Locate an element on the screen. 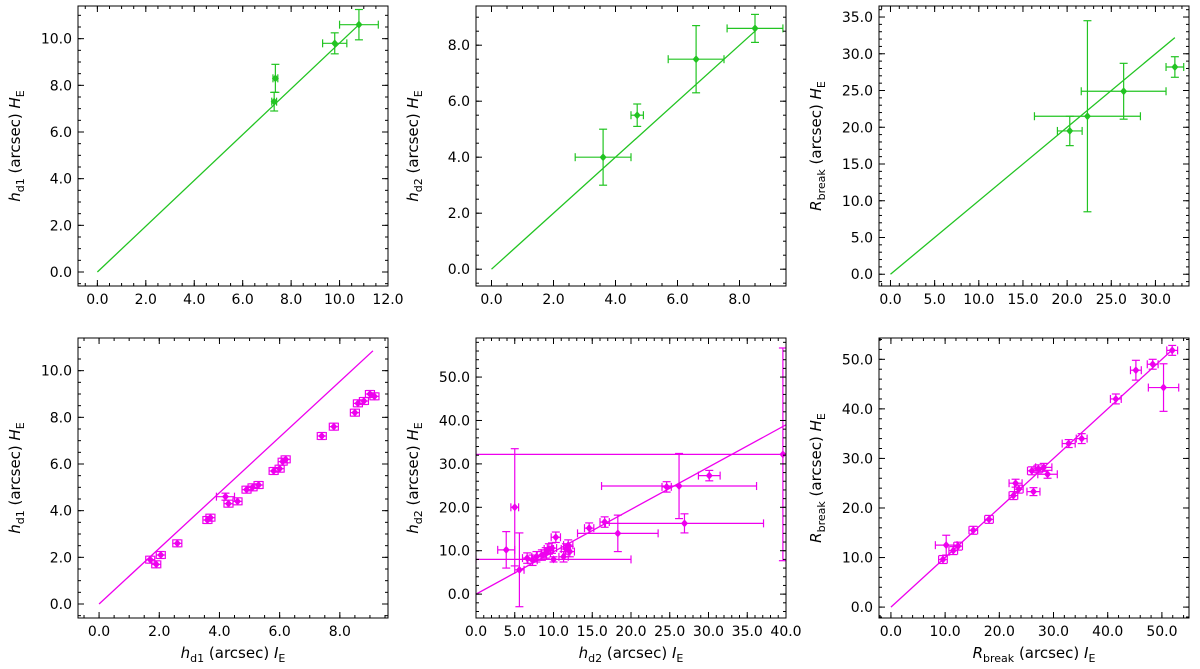 This screenshot has width=1200, height=669. x-tick-label: 50.0 is located at coordinates (1161, 632).